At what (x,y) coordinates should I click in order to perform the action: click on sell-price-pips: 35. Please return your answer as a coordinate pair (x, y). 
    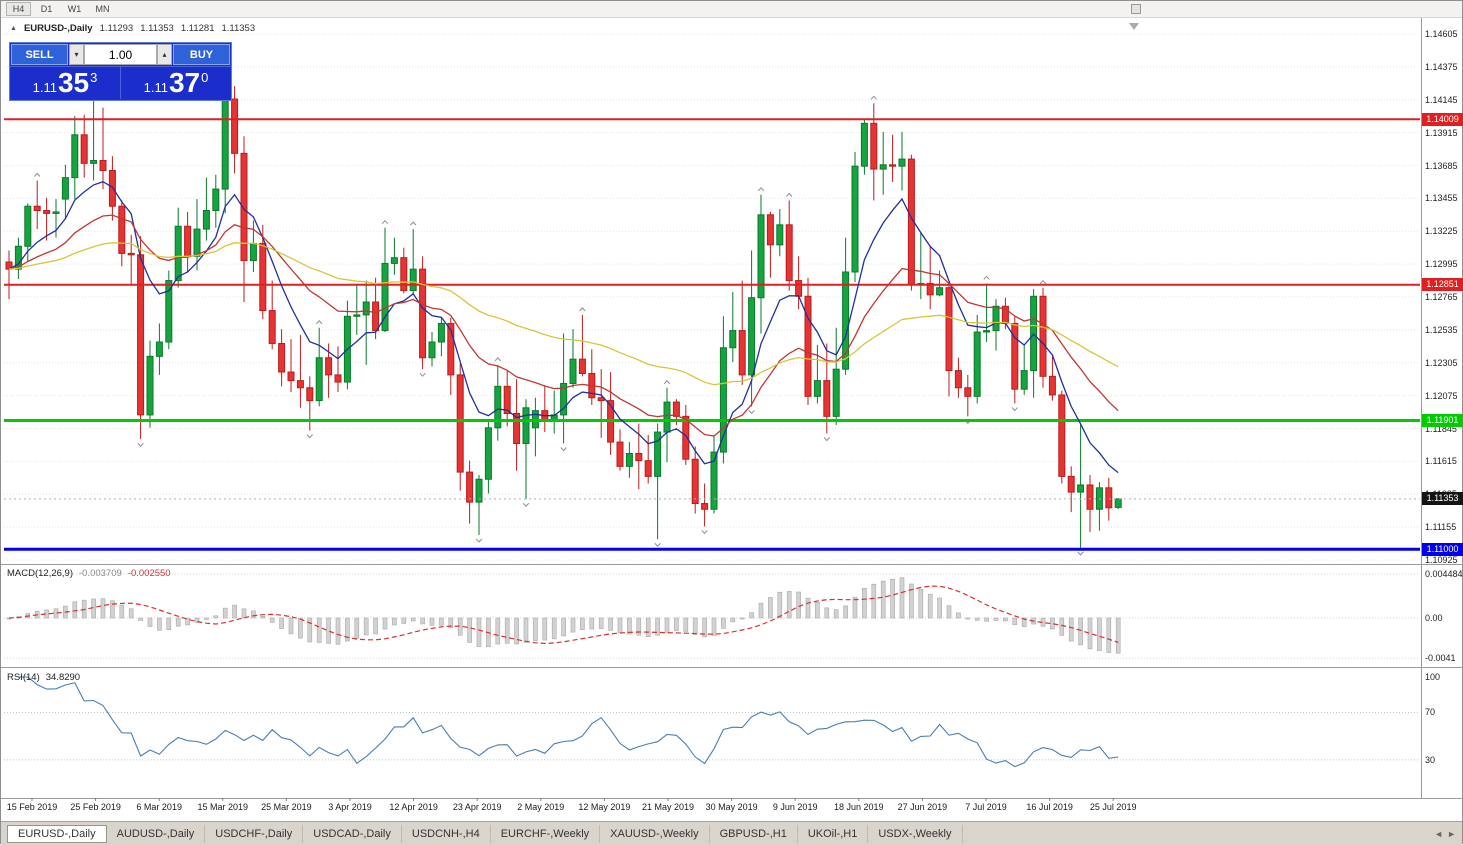
    Looking at the image, I should click on (73, 82).